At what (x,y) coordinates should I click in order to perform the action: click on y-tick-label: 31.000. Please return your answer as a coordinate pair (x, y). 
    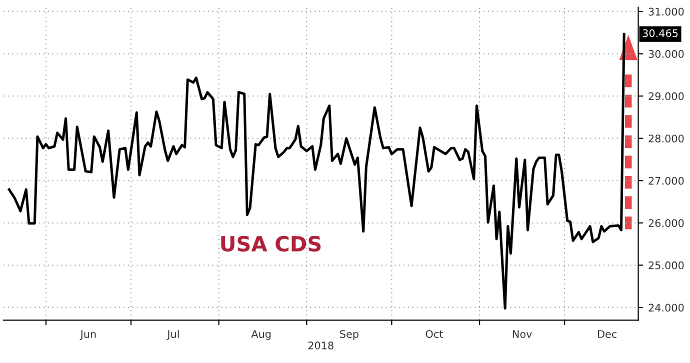
    Looking at the image, I should click on (666, 12).